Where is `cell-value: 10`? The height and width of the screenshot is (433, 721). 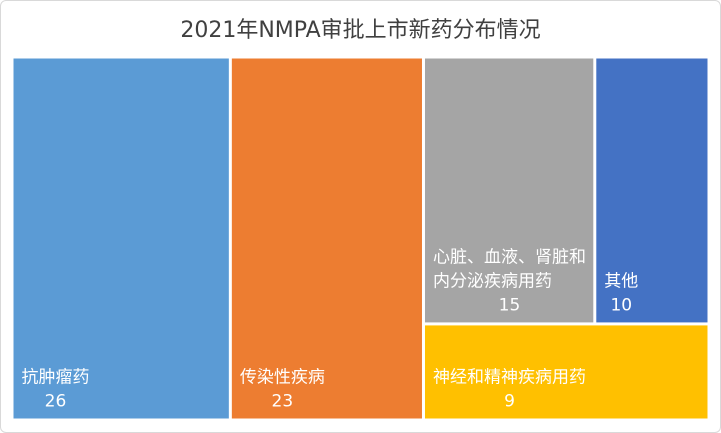 cell-value: 10 is located at coordinates (621, 305).